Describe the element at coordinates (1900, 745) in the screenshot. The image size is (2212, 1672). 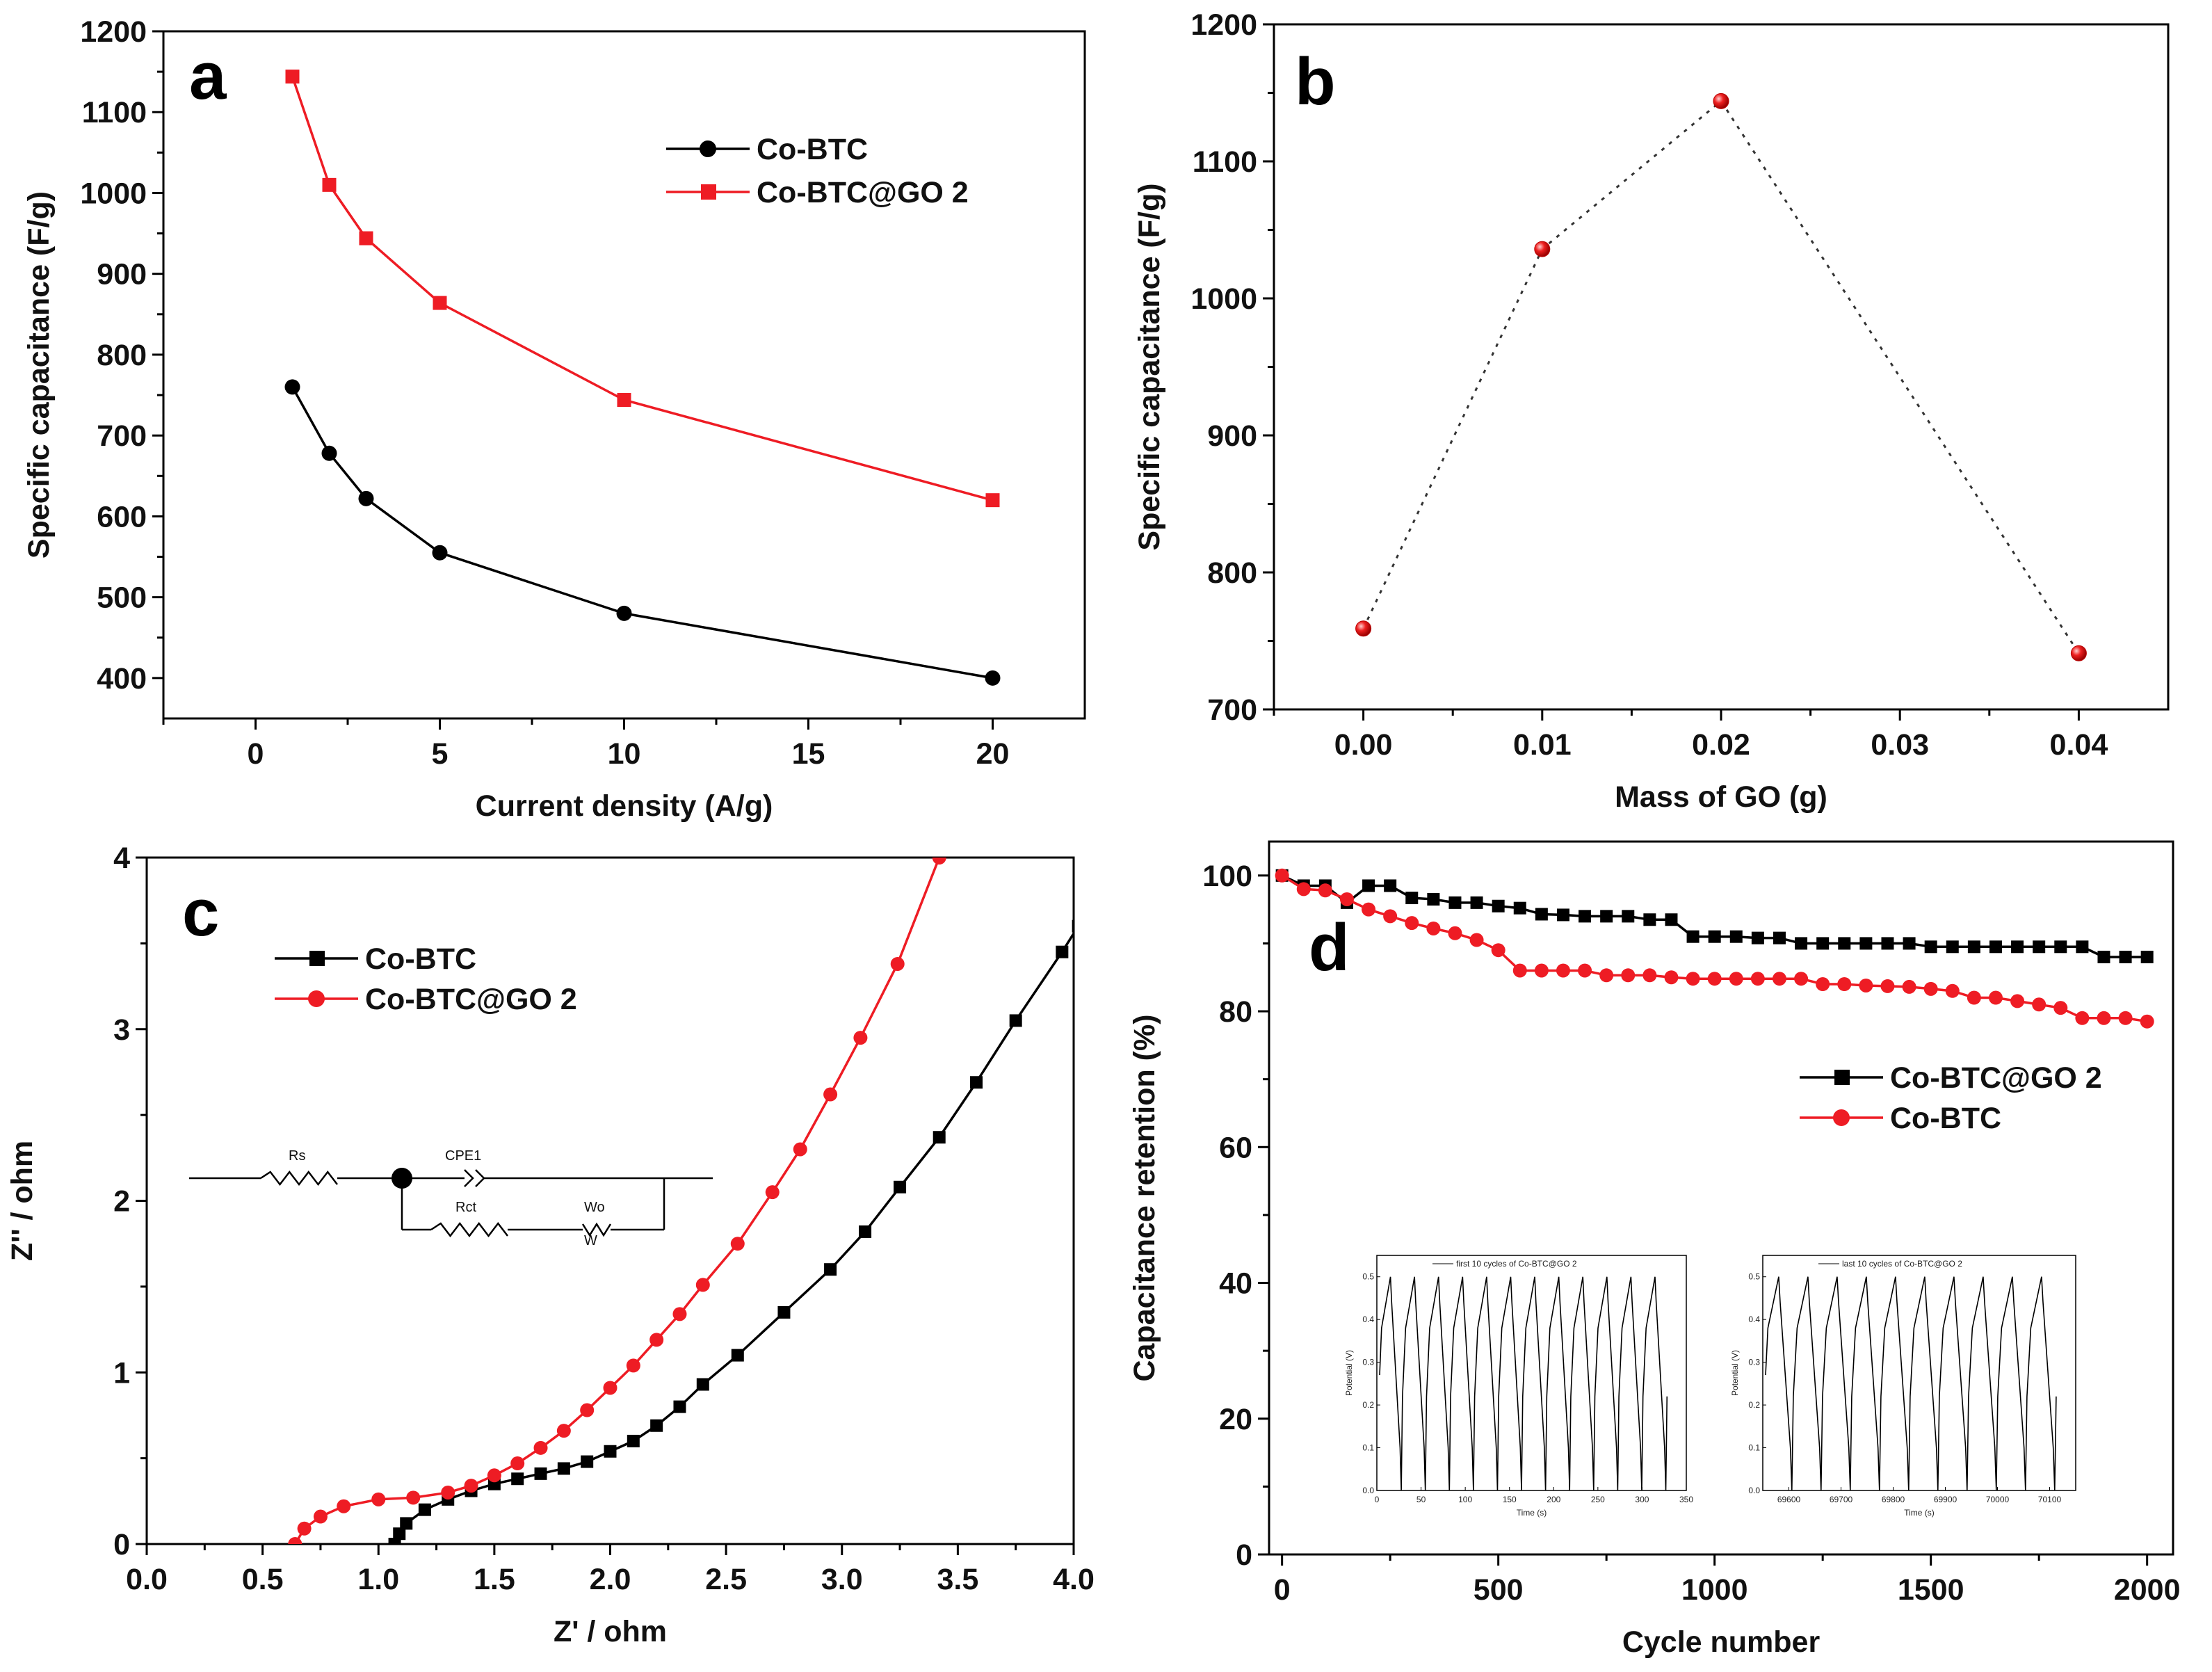
I see `x-tick-label: 0.03` at that location.